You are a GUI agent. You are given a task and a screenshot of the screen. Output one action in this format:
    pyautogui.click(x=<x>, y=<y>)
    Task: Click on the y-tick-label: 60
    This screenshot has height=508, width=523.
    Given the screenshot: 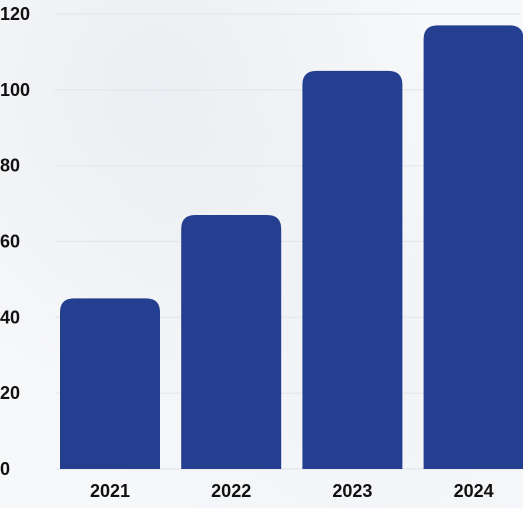 What is the action you would take?
    pyautogui.click(x=10, y=242)
    